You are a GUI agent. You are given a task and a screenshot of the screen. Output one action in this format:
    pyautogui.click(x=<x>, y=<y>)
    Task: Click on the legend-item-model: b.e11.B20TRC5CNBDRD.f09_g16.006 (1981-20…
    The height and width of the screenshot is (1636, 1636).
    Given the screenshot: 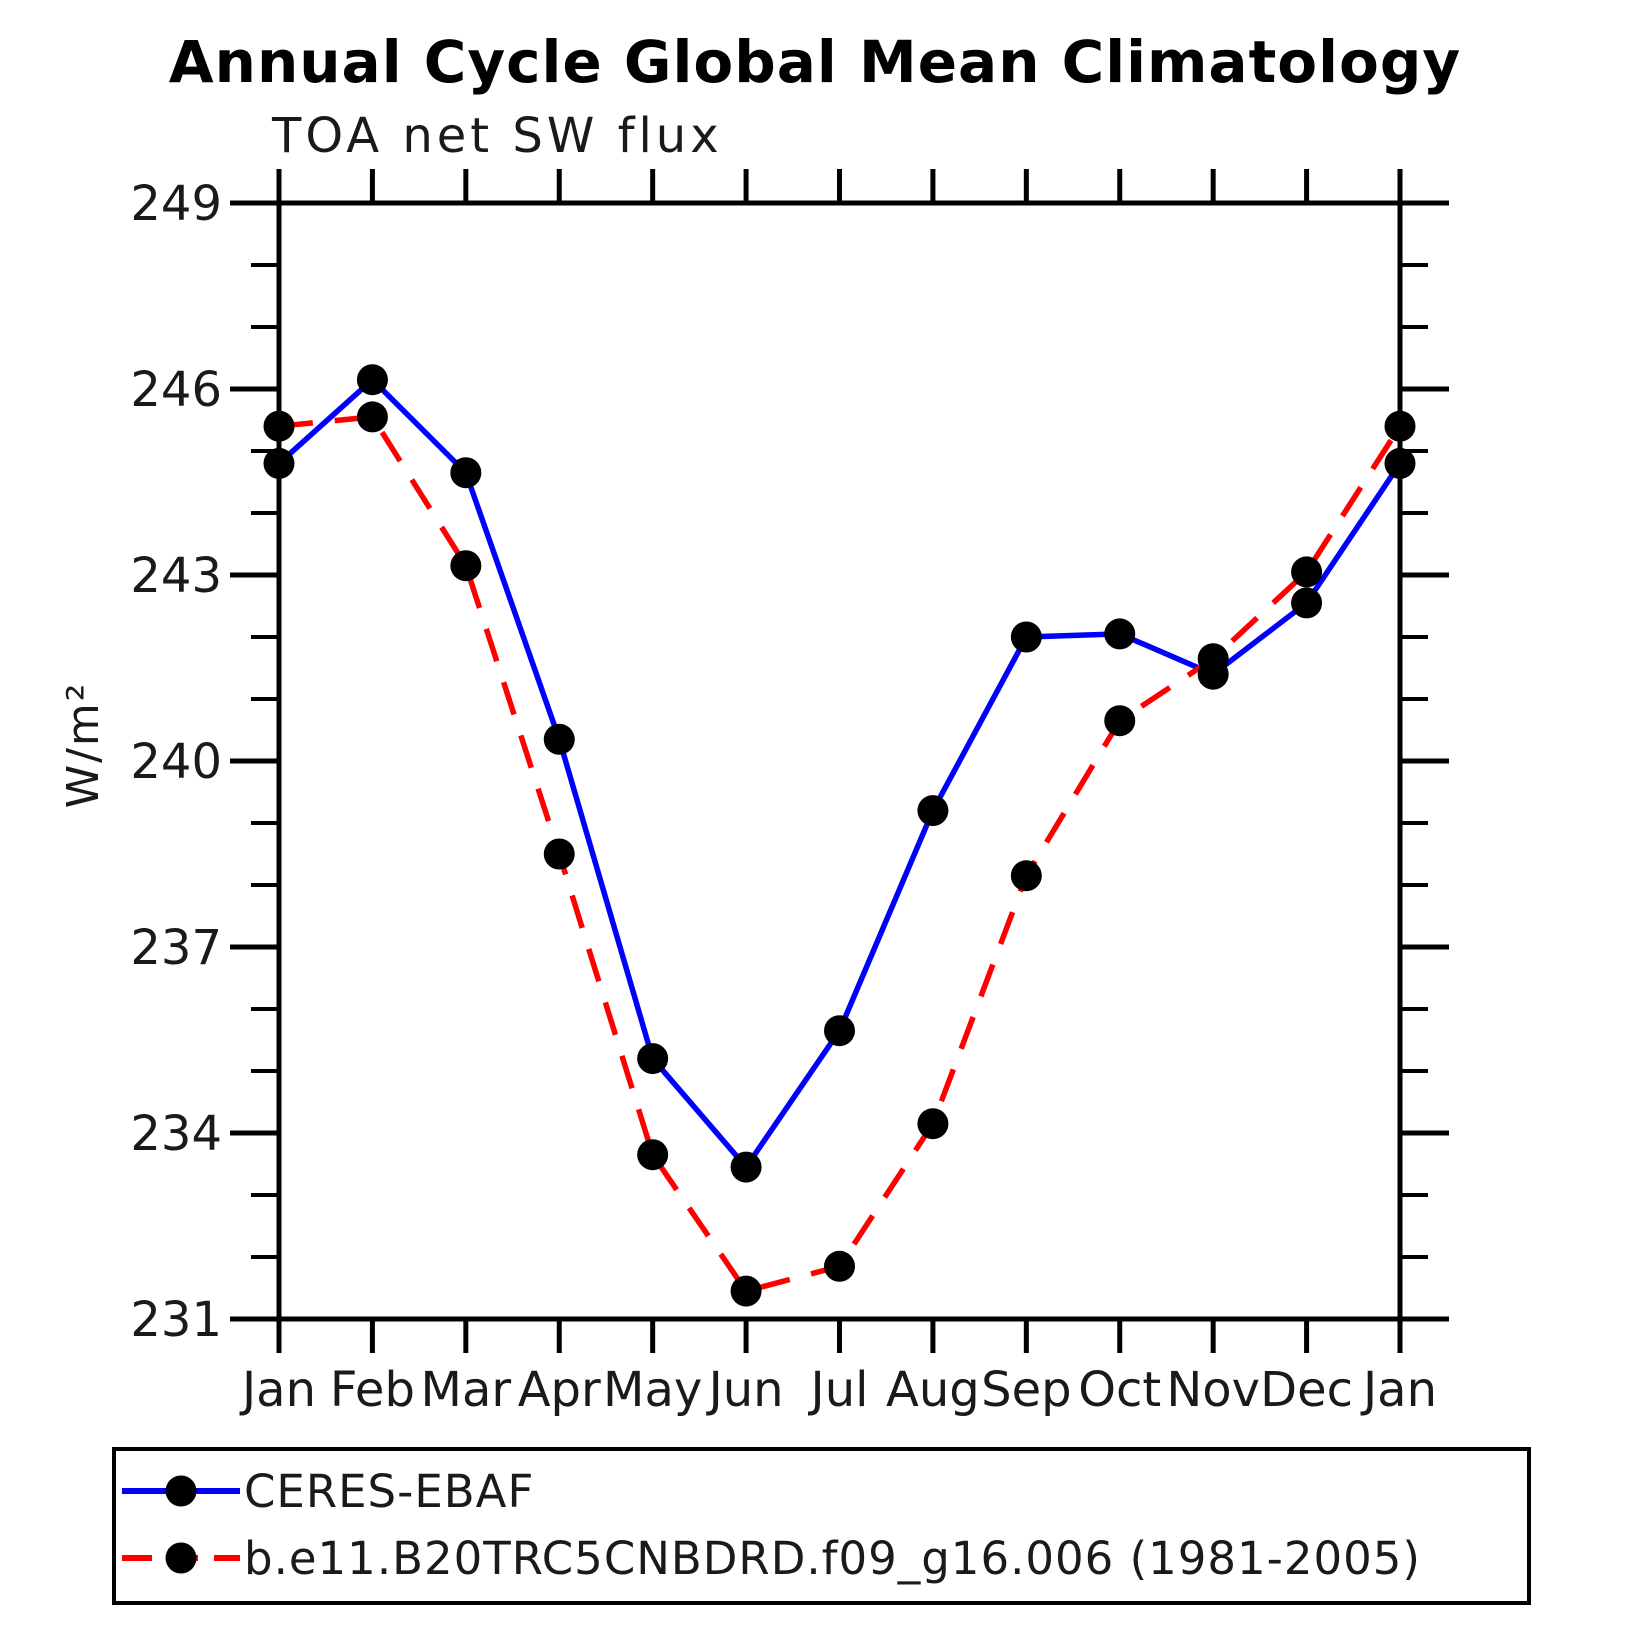 What is the action you would take?
    pyautogui.click(x=770, y=1558)
    